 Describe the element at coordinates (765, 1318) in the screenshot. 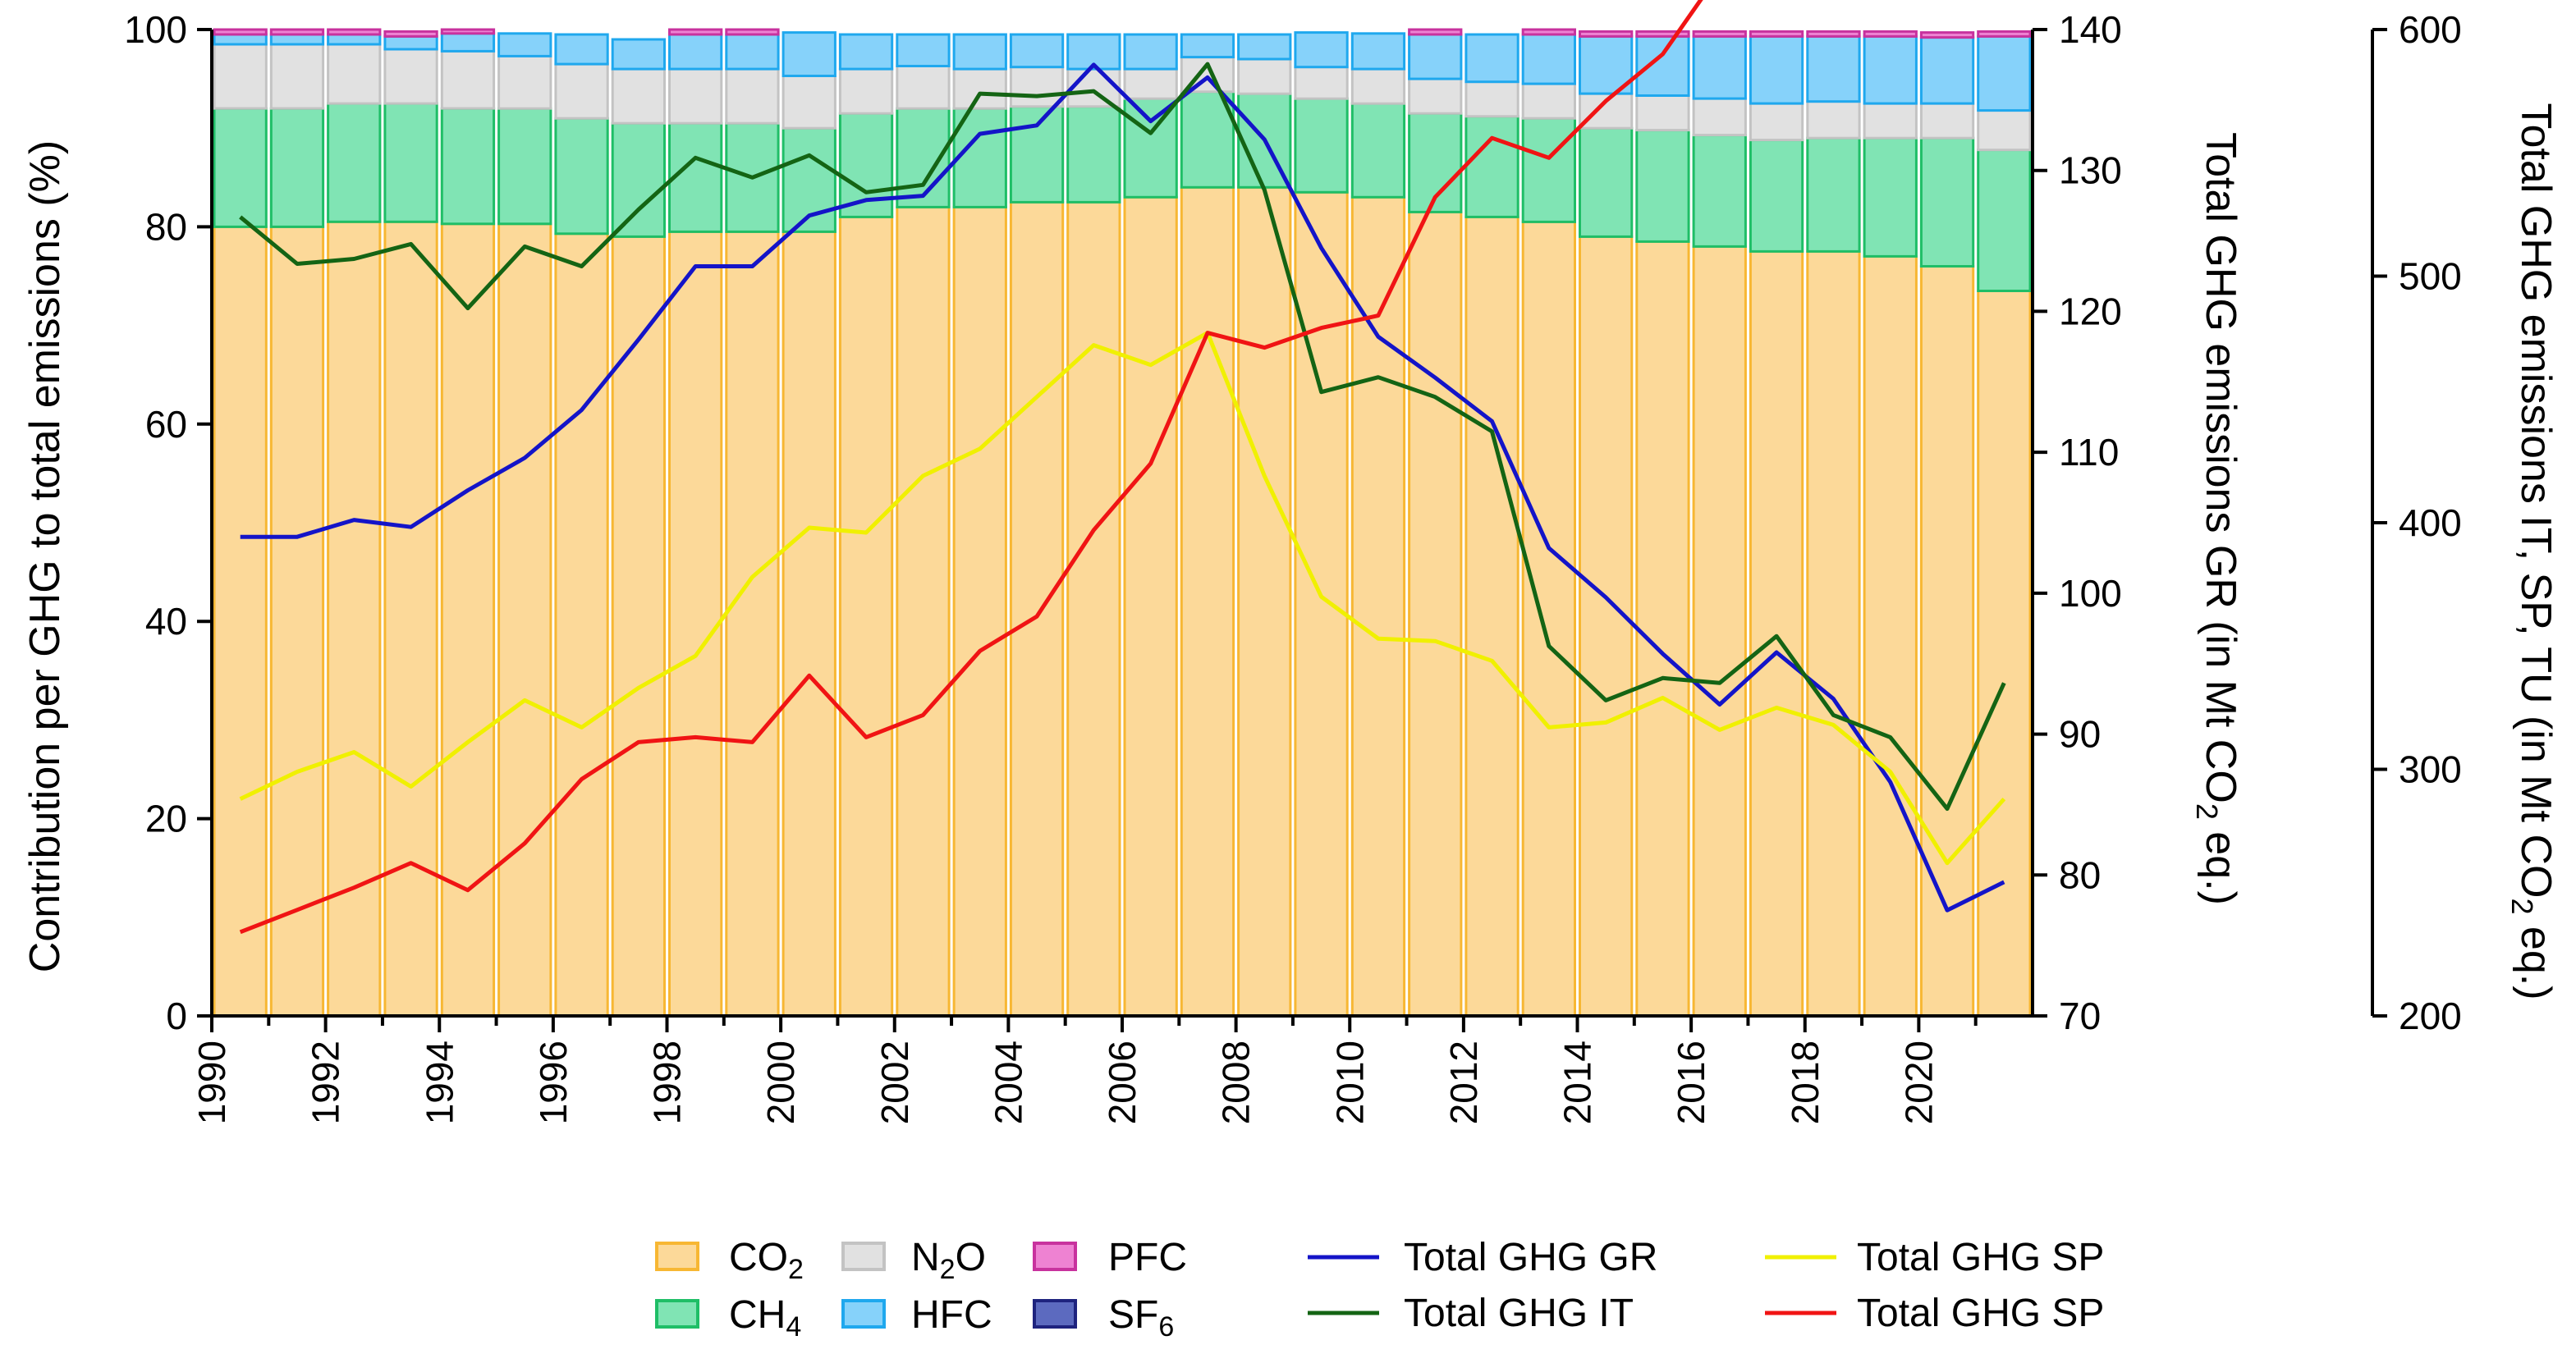

I see `legend-label-ch4: CH4` at that location.